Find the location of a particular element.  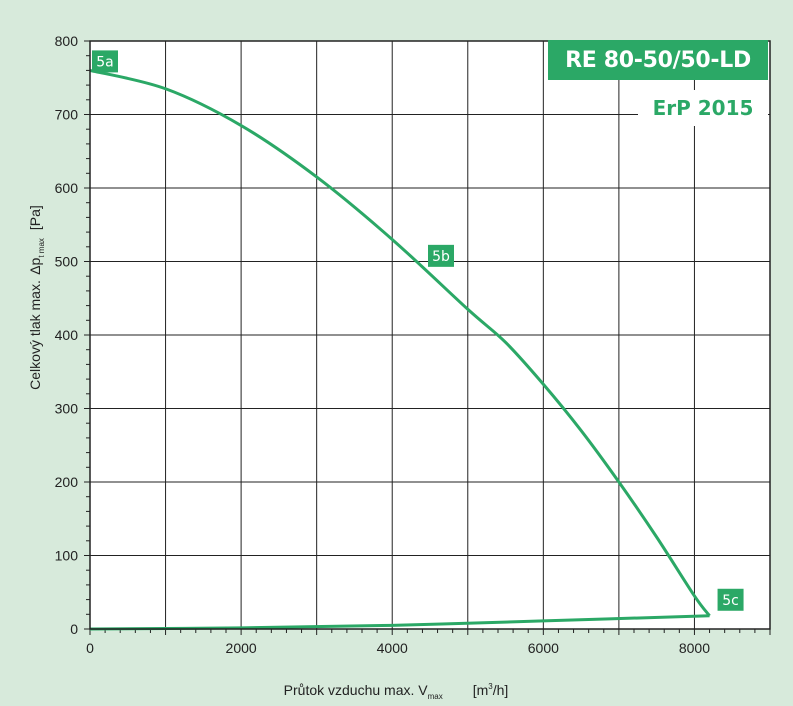

y-tick-label: 400 is located at coordinates (67, 335).